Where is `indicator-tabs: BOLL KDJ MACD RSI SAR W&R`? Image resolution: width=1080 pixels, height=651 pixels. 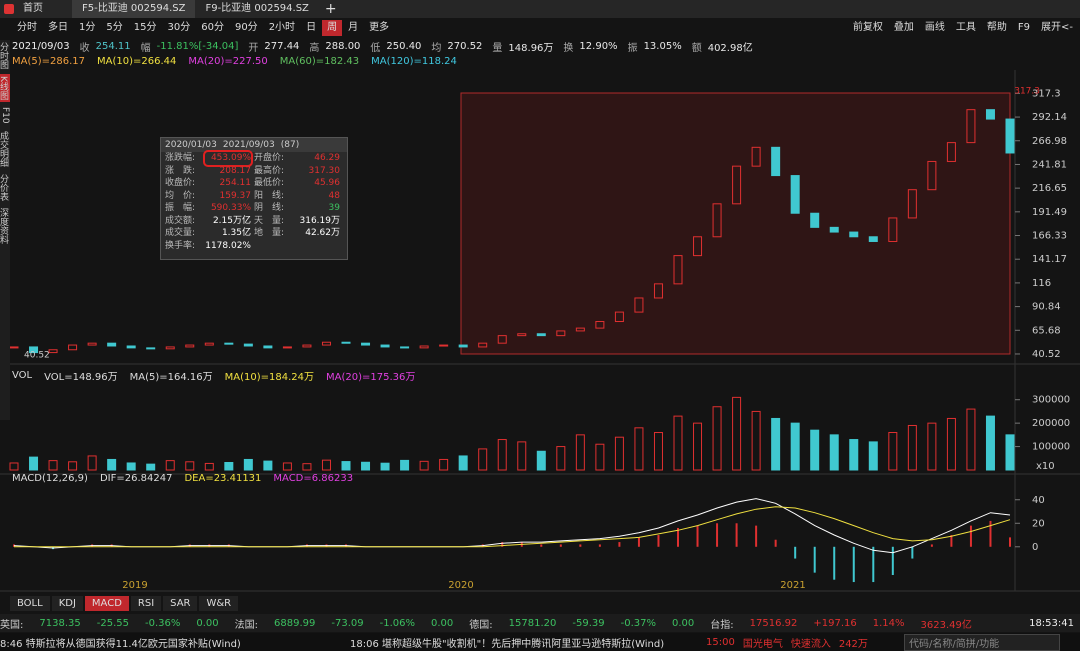 indicator-tabs: BOLL KDJ MACD RSI SAR W&R is located at coordinates (124, 603).